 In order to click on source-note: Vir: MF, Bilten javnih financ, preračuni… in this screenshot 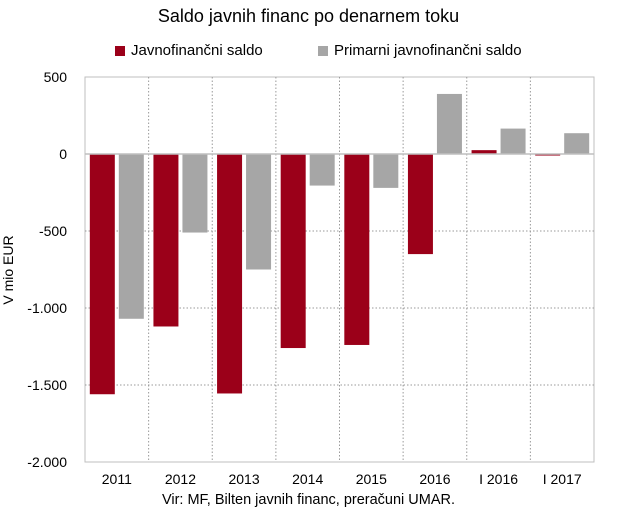, I will do `click(308, 500)`.